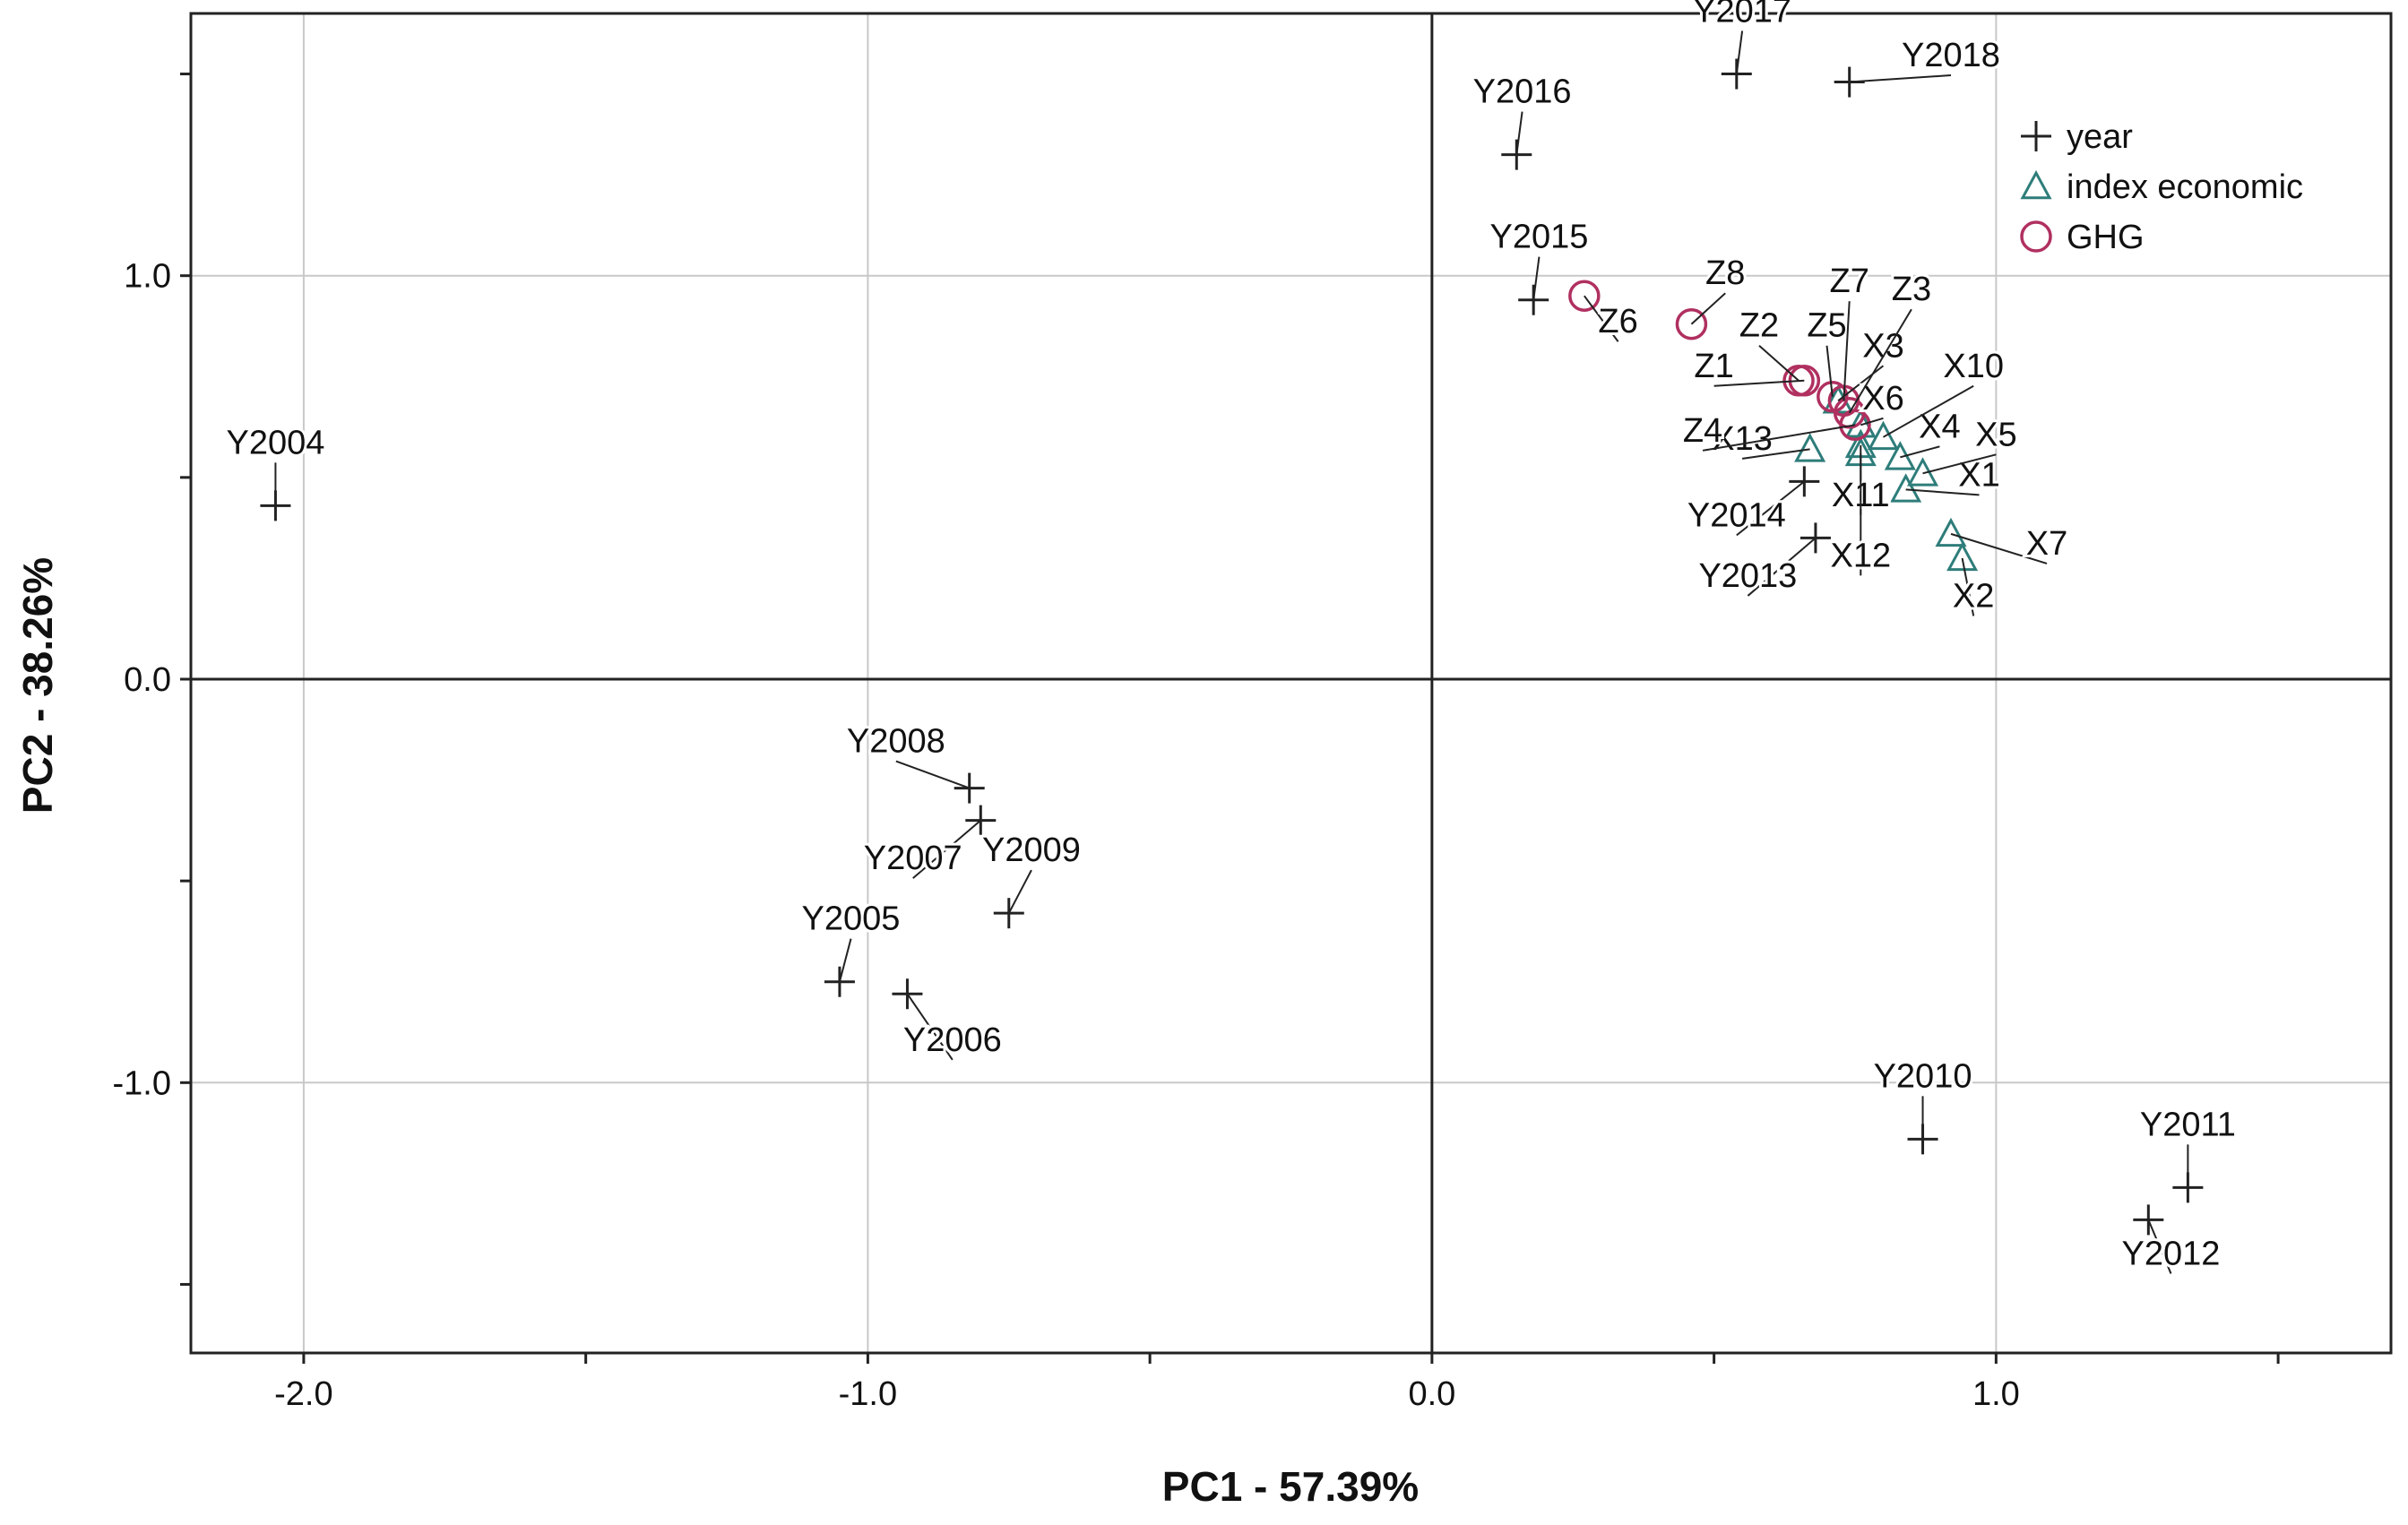 This screenshot has width=2408, height=1525. I want to click on point-label-y2018: Y2018, so click(1951, 55).